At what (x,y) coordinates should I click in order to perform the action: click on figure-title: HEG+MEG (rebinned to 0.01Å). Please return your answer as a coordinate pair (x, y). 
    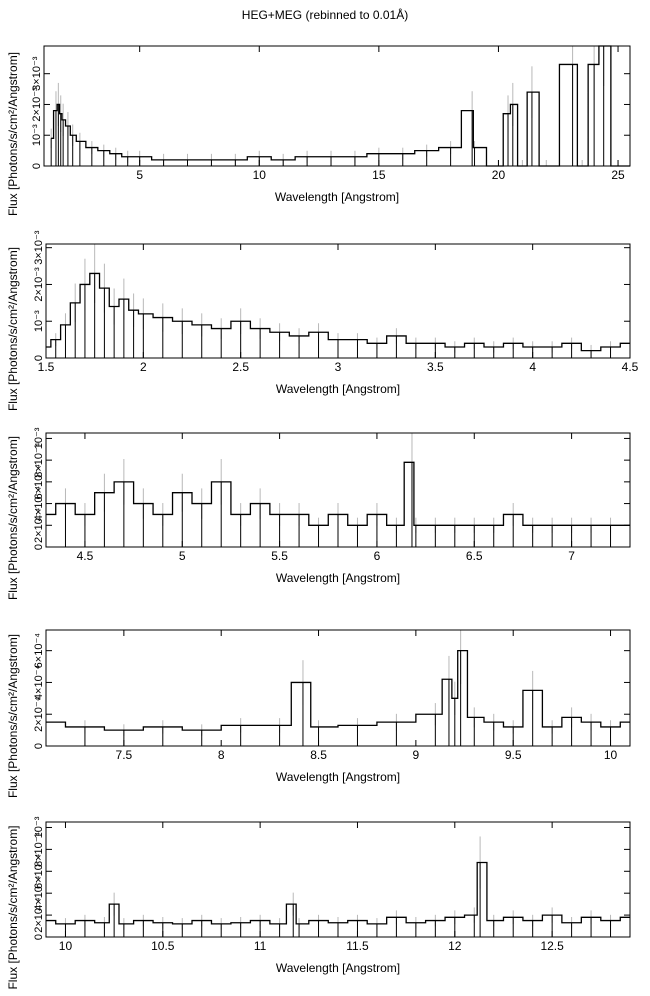
    Looking at the image, I should click on (325, 15).